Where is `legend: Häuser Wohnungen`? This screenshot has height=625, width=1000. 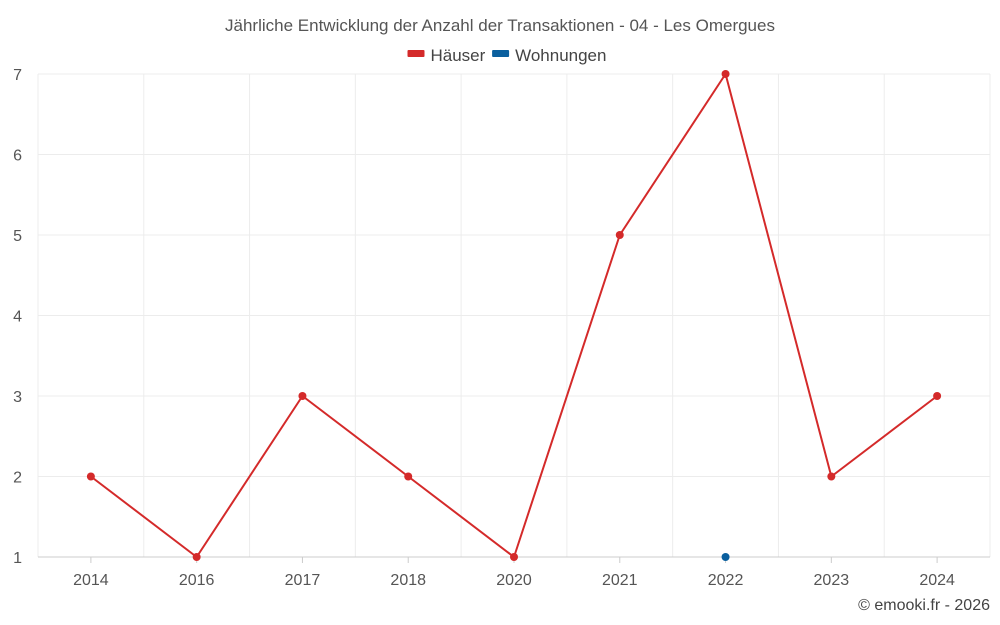
legend: Häuser Wohnungen is located at coordinates (506, 55).